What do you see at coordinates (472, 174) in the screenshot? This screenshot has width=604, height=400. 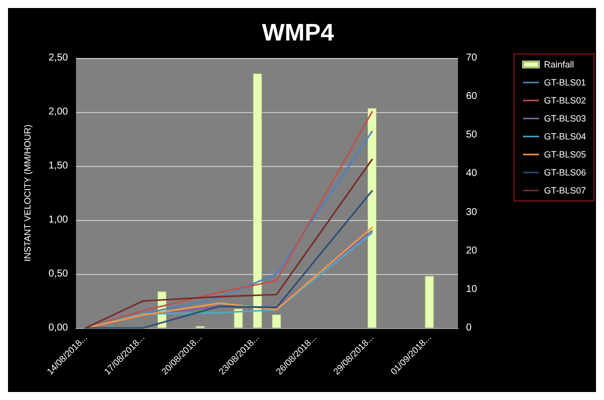 I see `y2-tick-label: 40` at bounding box center [472, 174].